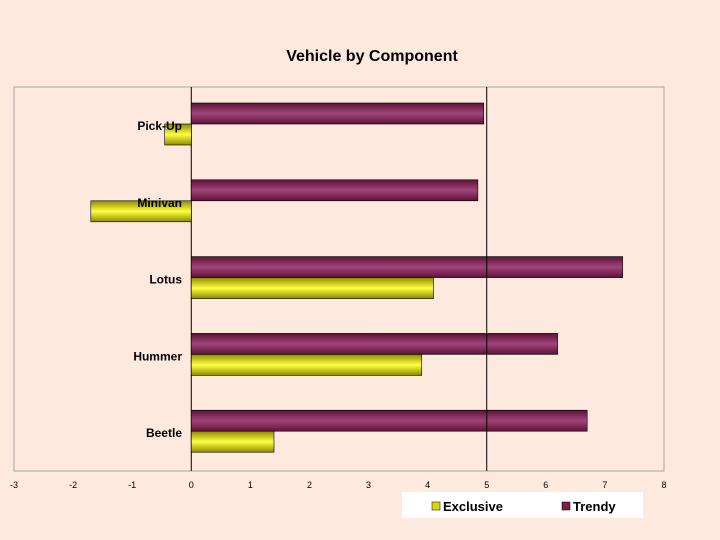  I want to click on x-tick-label: 2, so click(309, 485).